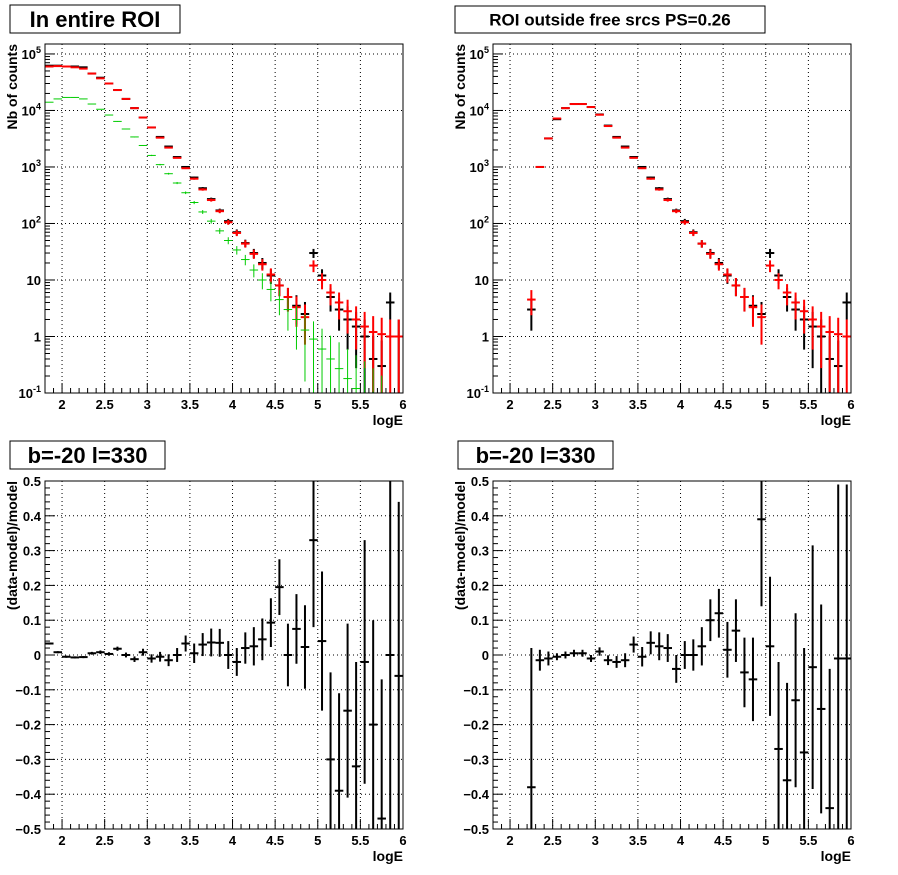 The height and width of the screenshot is (875, 898). Describe the element at coordinates (37, 655) in the screenshot. I see `y-tick-label: 0` at that location.